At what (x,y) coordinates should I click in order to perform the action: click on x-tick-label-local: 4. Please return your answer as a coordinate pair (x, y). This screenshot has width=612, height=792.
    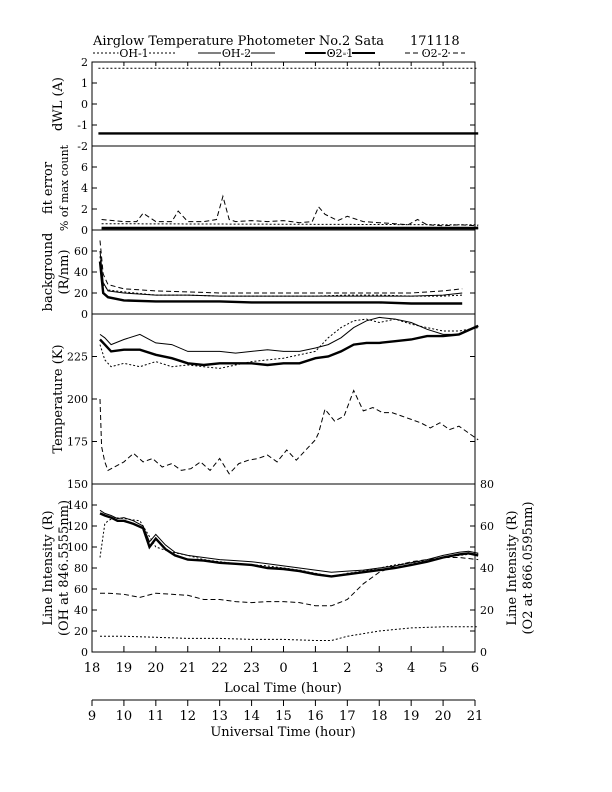
    Looking at the image, I should click on (411, 668).